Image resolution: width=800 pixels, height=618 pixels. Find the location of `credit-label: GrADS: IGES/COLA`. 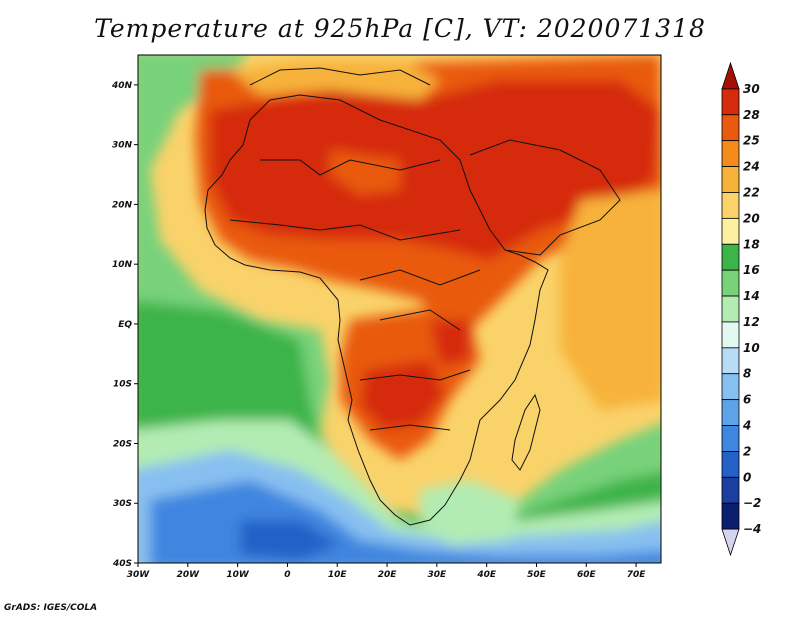

credit-label: GrADS: IGES/COLA is located at coordinates (51, 608).